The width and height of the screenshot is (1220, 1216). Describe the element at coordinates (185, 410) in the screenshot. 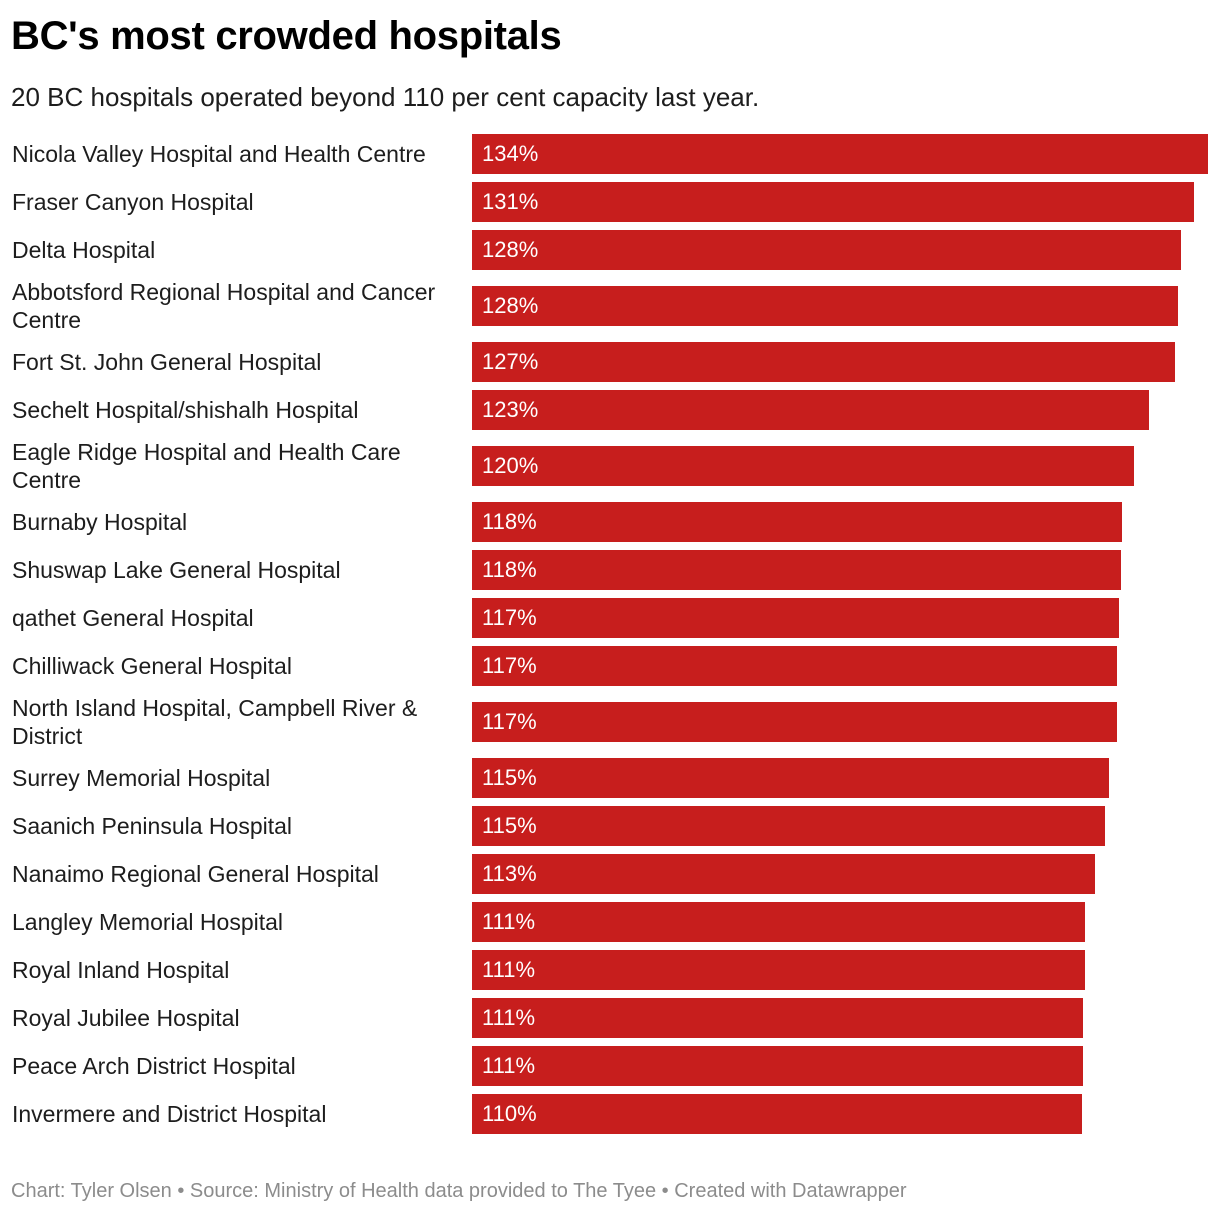

I see `category-label: Sechelt Hospital/shishalh Hospital` at that location.